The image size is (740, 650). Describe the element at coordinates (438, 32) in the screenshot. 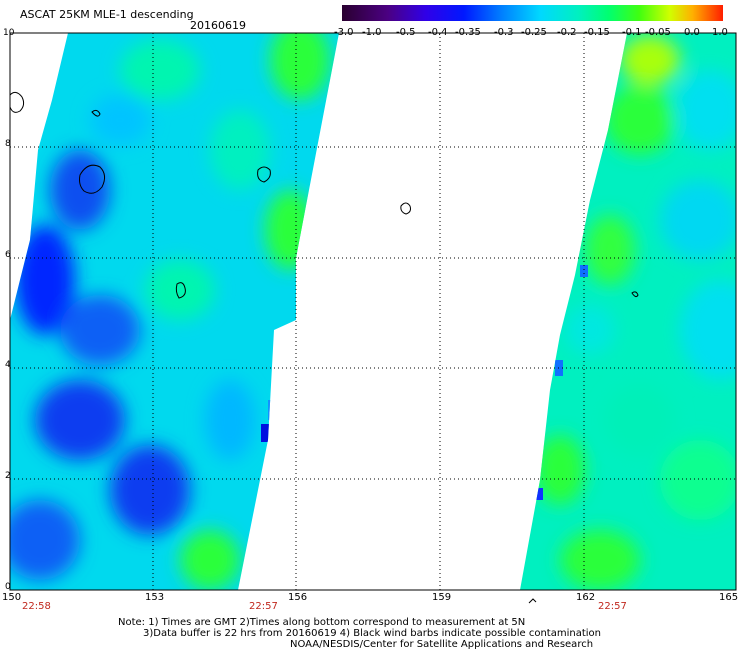

I see `colorbar-tick: -0.4` at that location.